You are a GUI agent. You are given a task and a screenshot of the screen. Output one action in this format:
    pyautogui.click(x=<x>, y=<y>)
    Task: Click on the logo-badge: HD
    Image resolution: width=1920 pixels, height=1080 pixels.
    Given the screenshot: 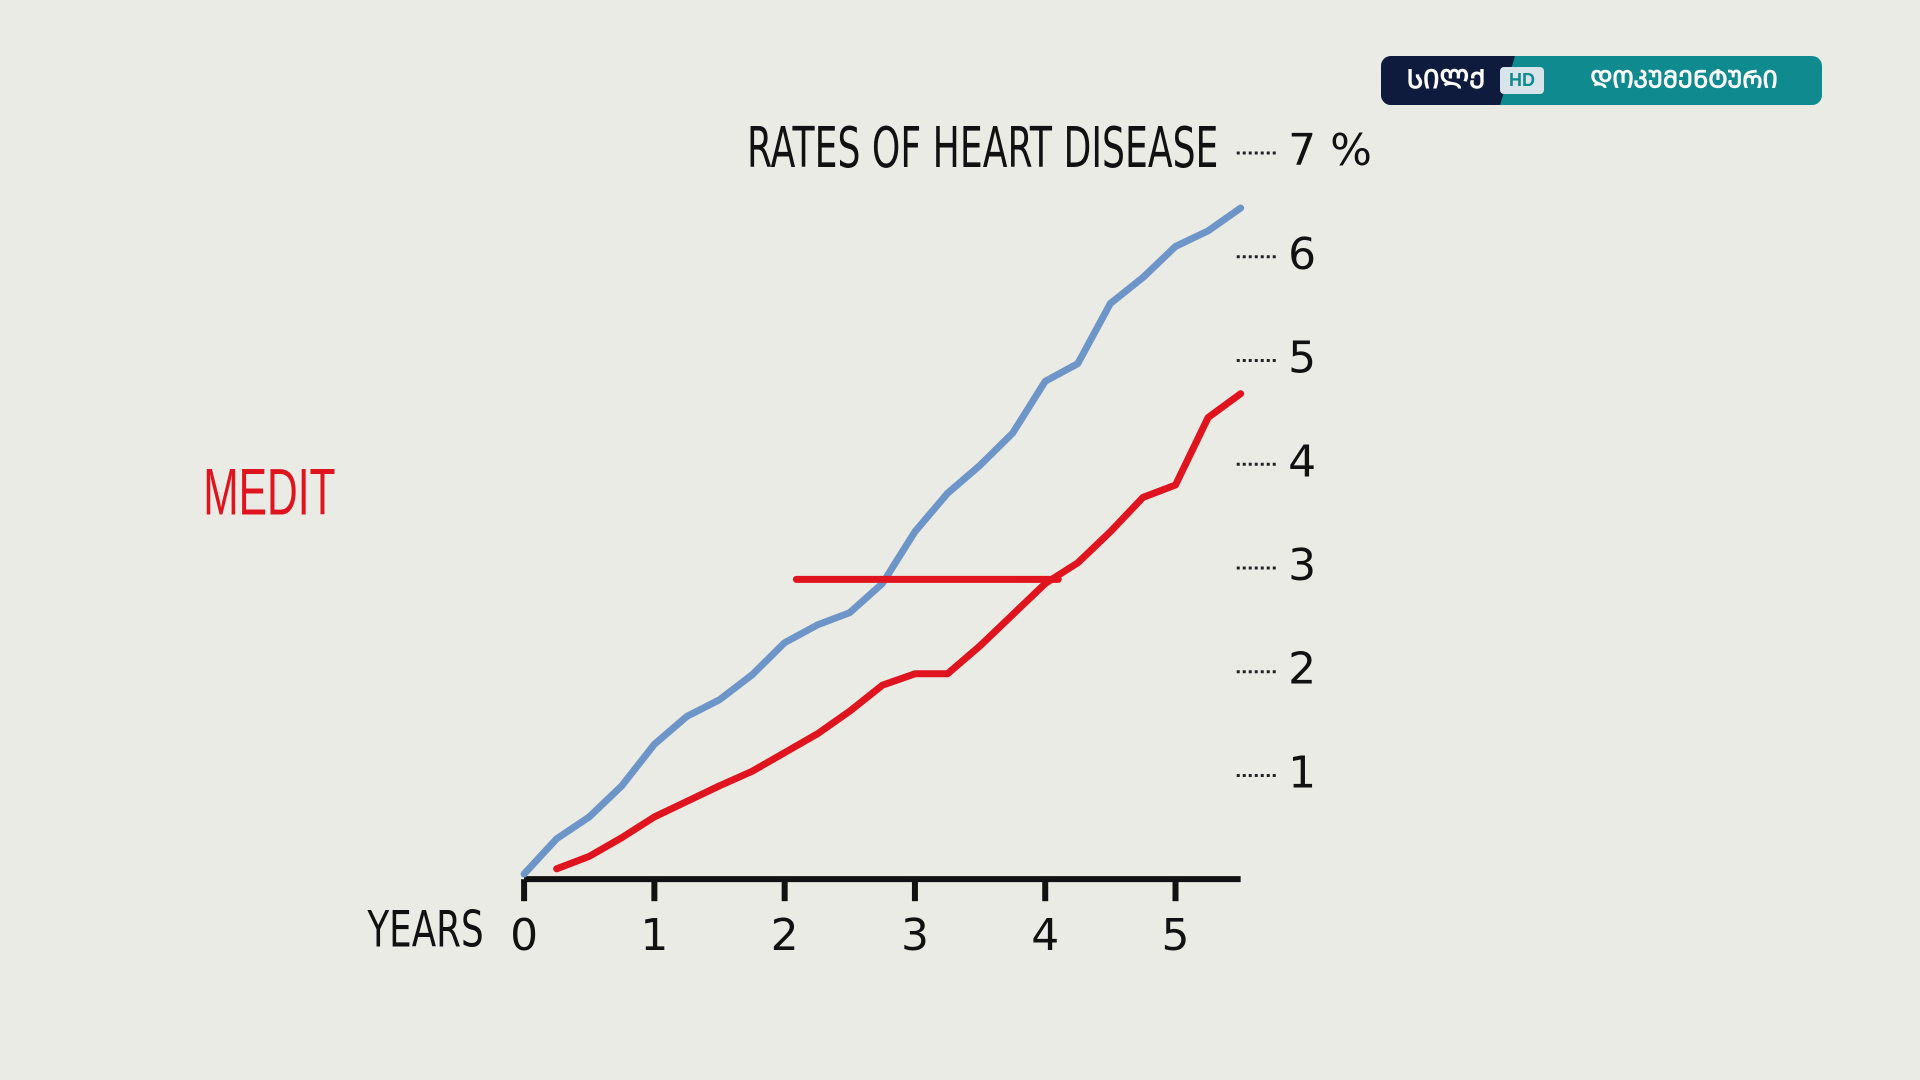 What is the action you would take?
    pyautogui.click(x=1522, y=80)
    